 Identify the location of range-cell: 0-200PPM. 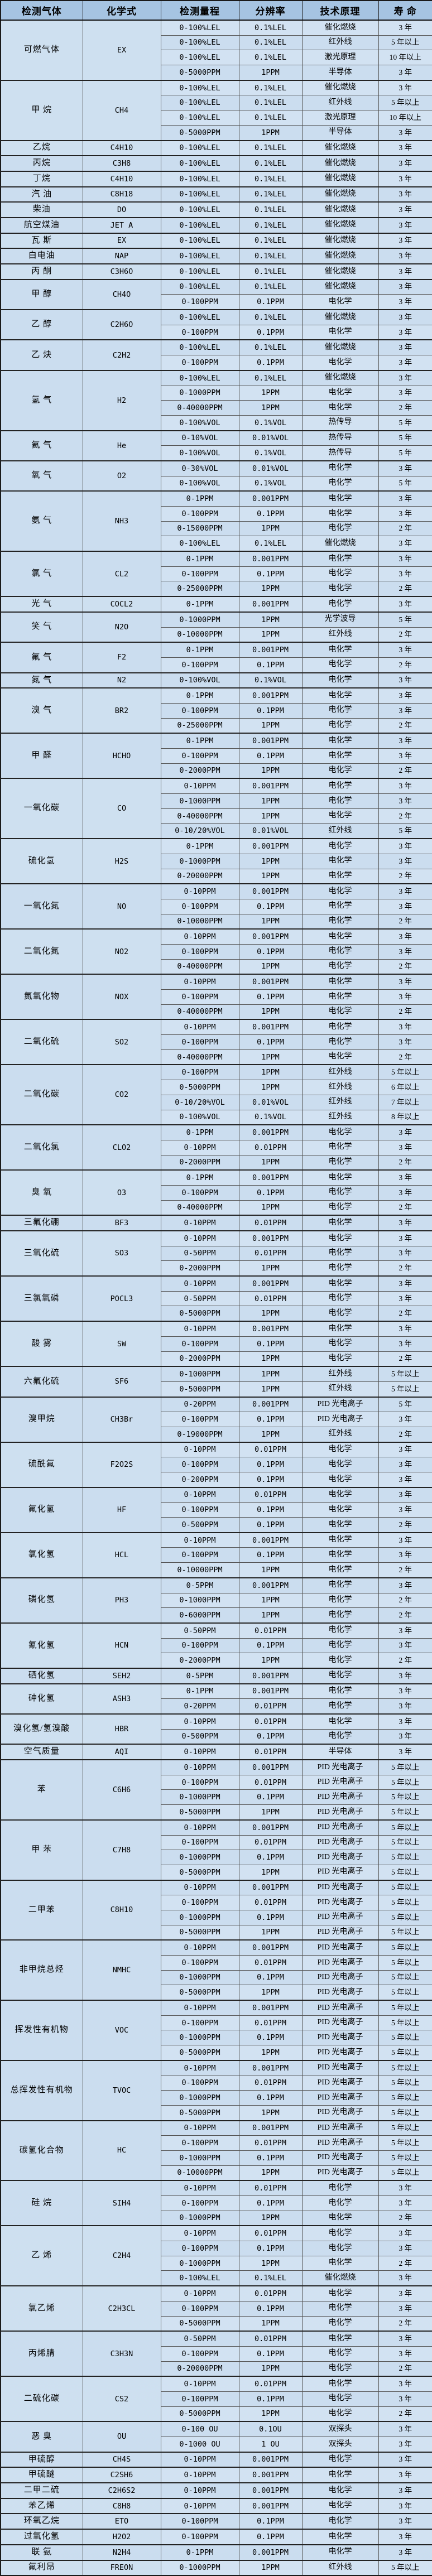
(199, 1480).